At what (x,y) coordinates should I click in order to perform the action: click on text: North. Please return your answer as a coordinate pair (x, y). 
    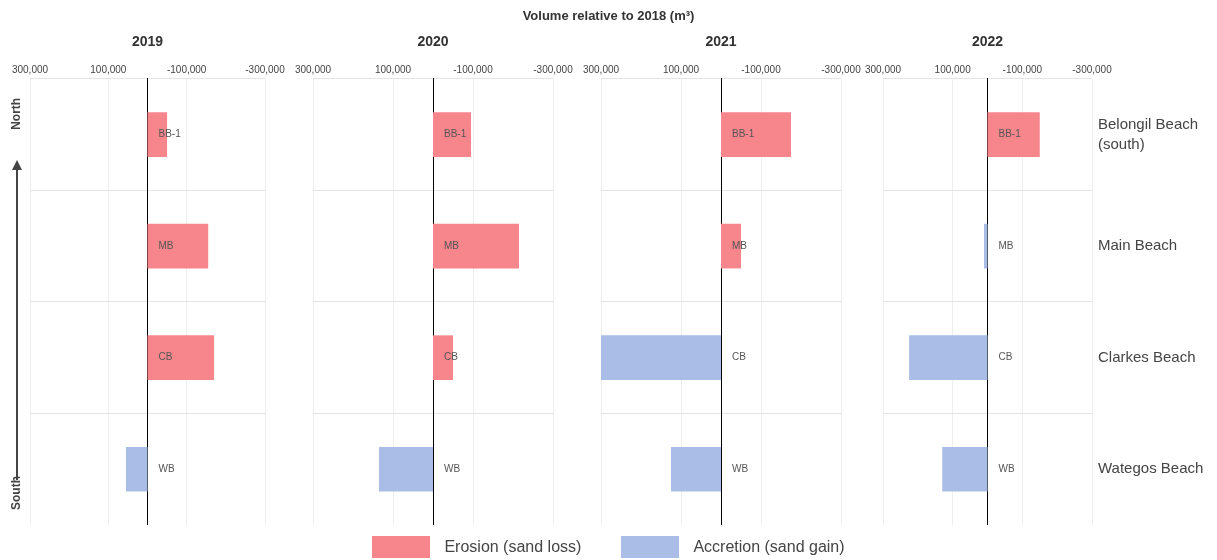
    Looking at the image, I should click on (16, 113).